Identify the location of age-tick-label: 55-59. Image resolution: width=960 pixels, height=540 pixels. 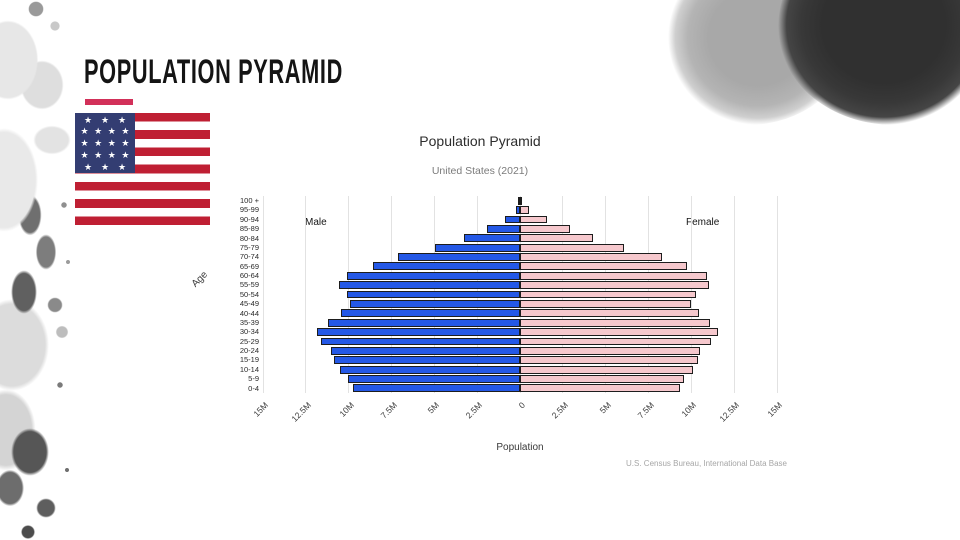
(249, 285).